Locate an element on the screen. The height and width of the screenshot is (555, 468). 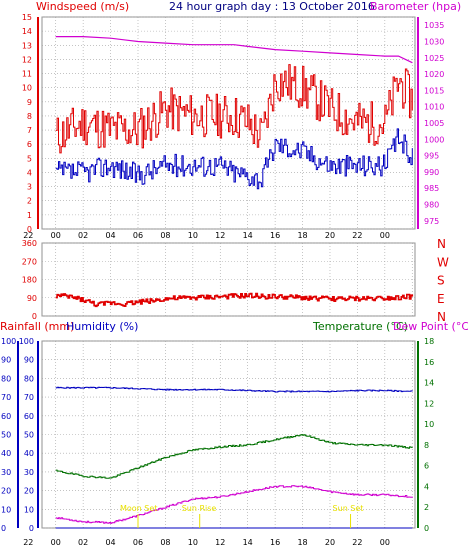
direction-tick-1: 90 is located at coordinates (32, 298).